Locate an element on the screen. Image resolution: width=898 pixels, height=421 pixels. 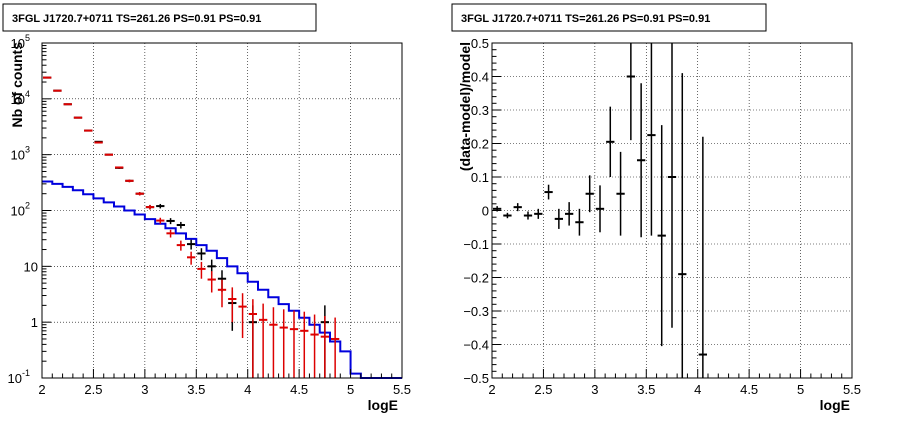
left-x-tick-label: 5 is located at coordinates (350, 389).